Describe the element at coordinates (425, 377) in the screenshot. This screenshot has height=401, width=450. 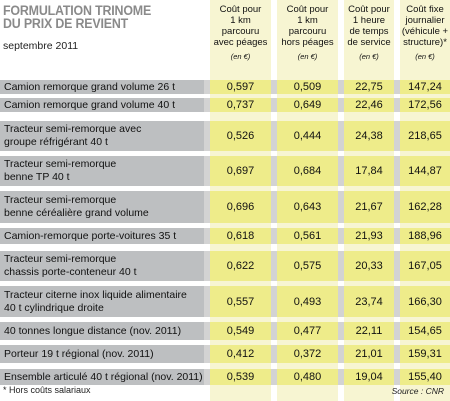
I see `table-cell: 155,40` at that location.